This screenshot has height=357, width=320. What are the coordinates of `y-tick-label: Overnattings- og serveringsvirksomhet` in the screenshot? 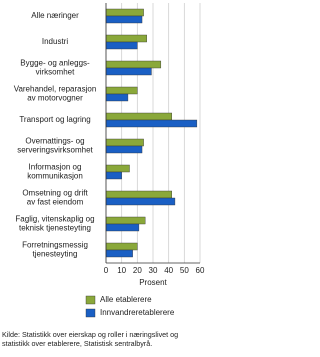 It's located at (55, 146).